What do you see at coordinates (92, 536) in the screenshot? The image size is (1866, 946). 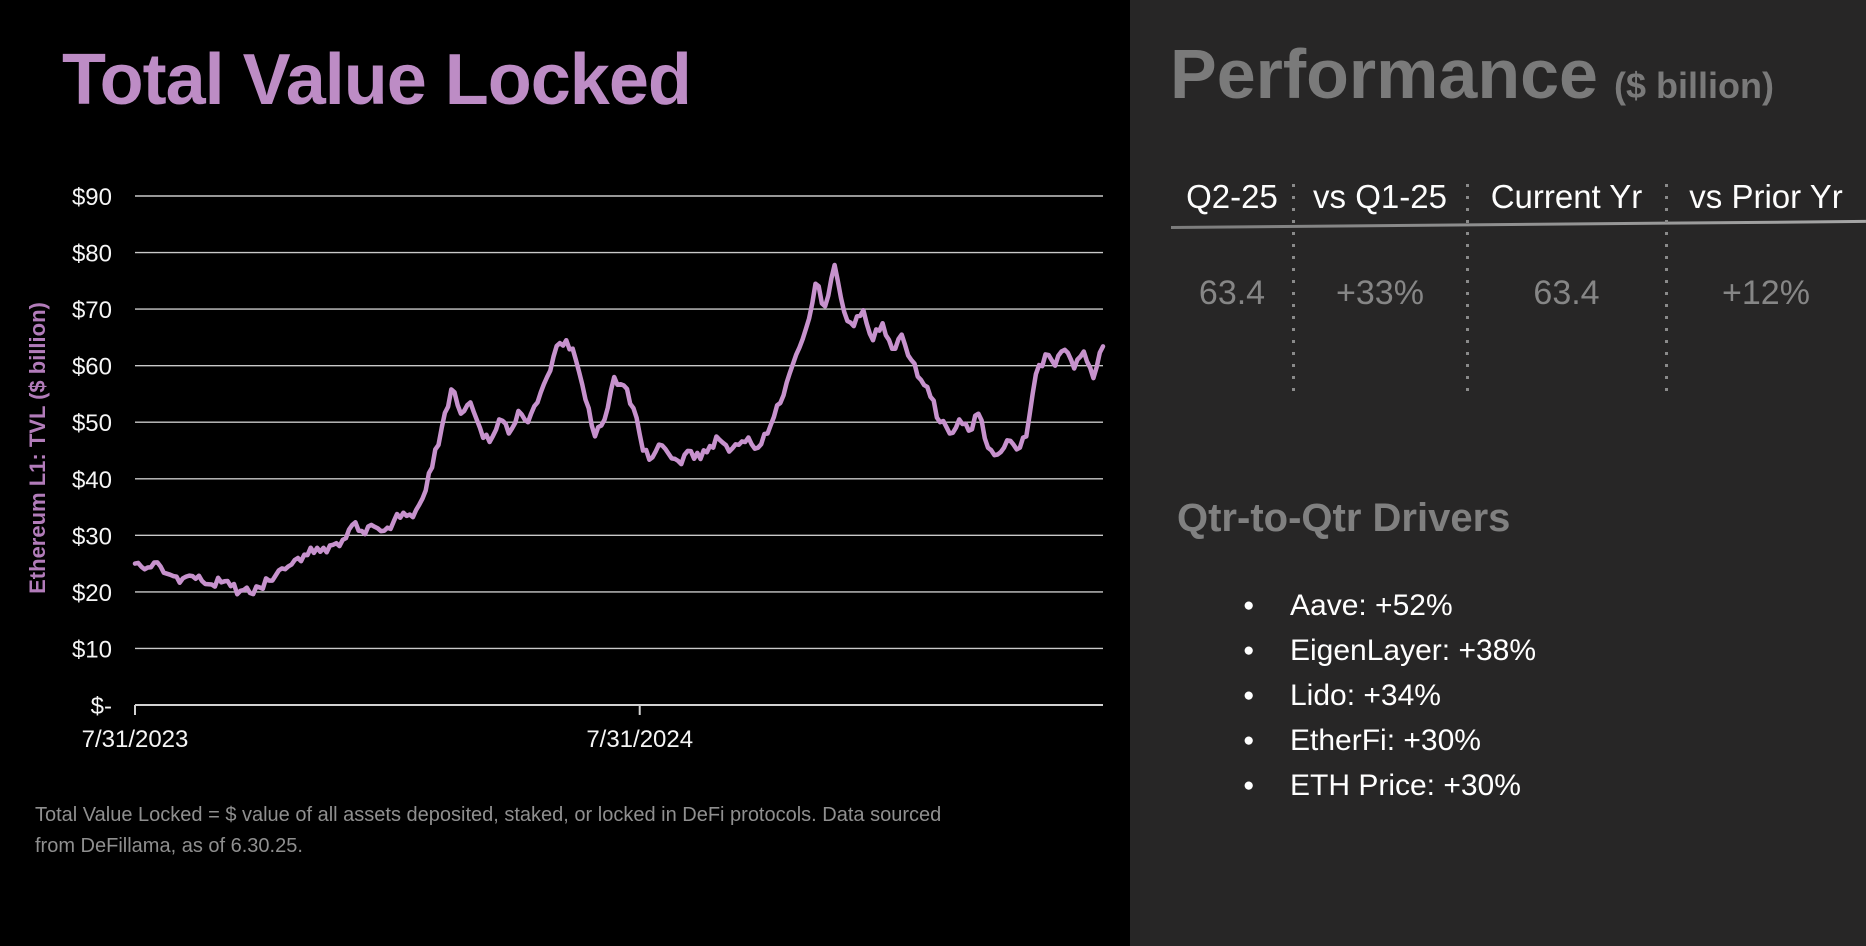 I see `y-tick-label: $30` at bounding box center [92, 536].